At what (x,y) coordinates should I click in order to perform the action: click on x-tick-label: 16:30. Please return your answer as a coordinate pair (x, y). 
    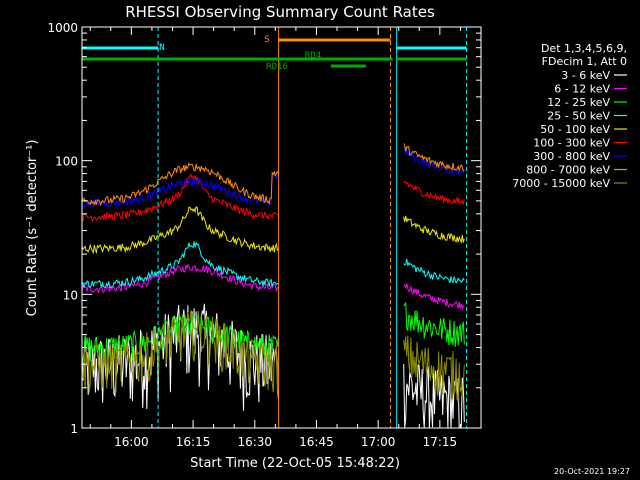
    Looking at the image, I should click on (254, 442).